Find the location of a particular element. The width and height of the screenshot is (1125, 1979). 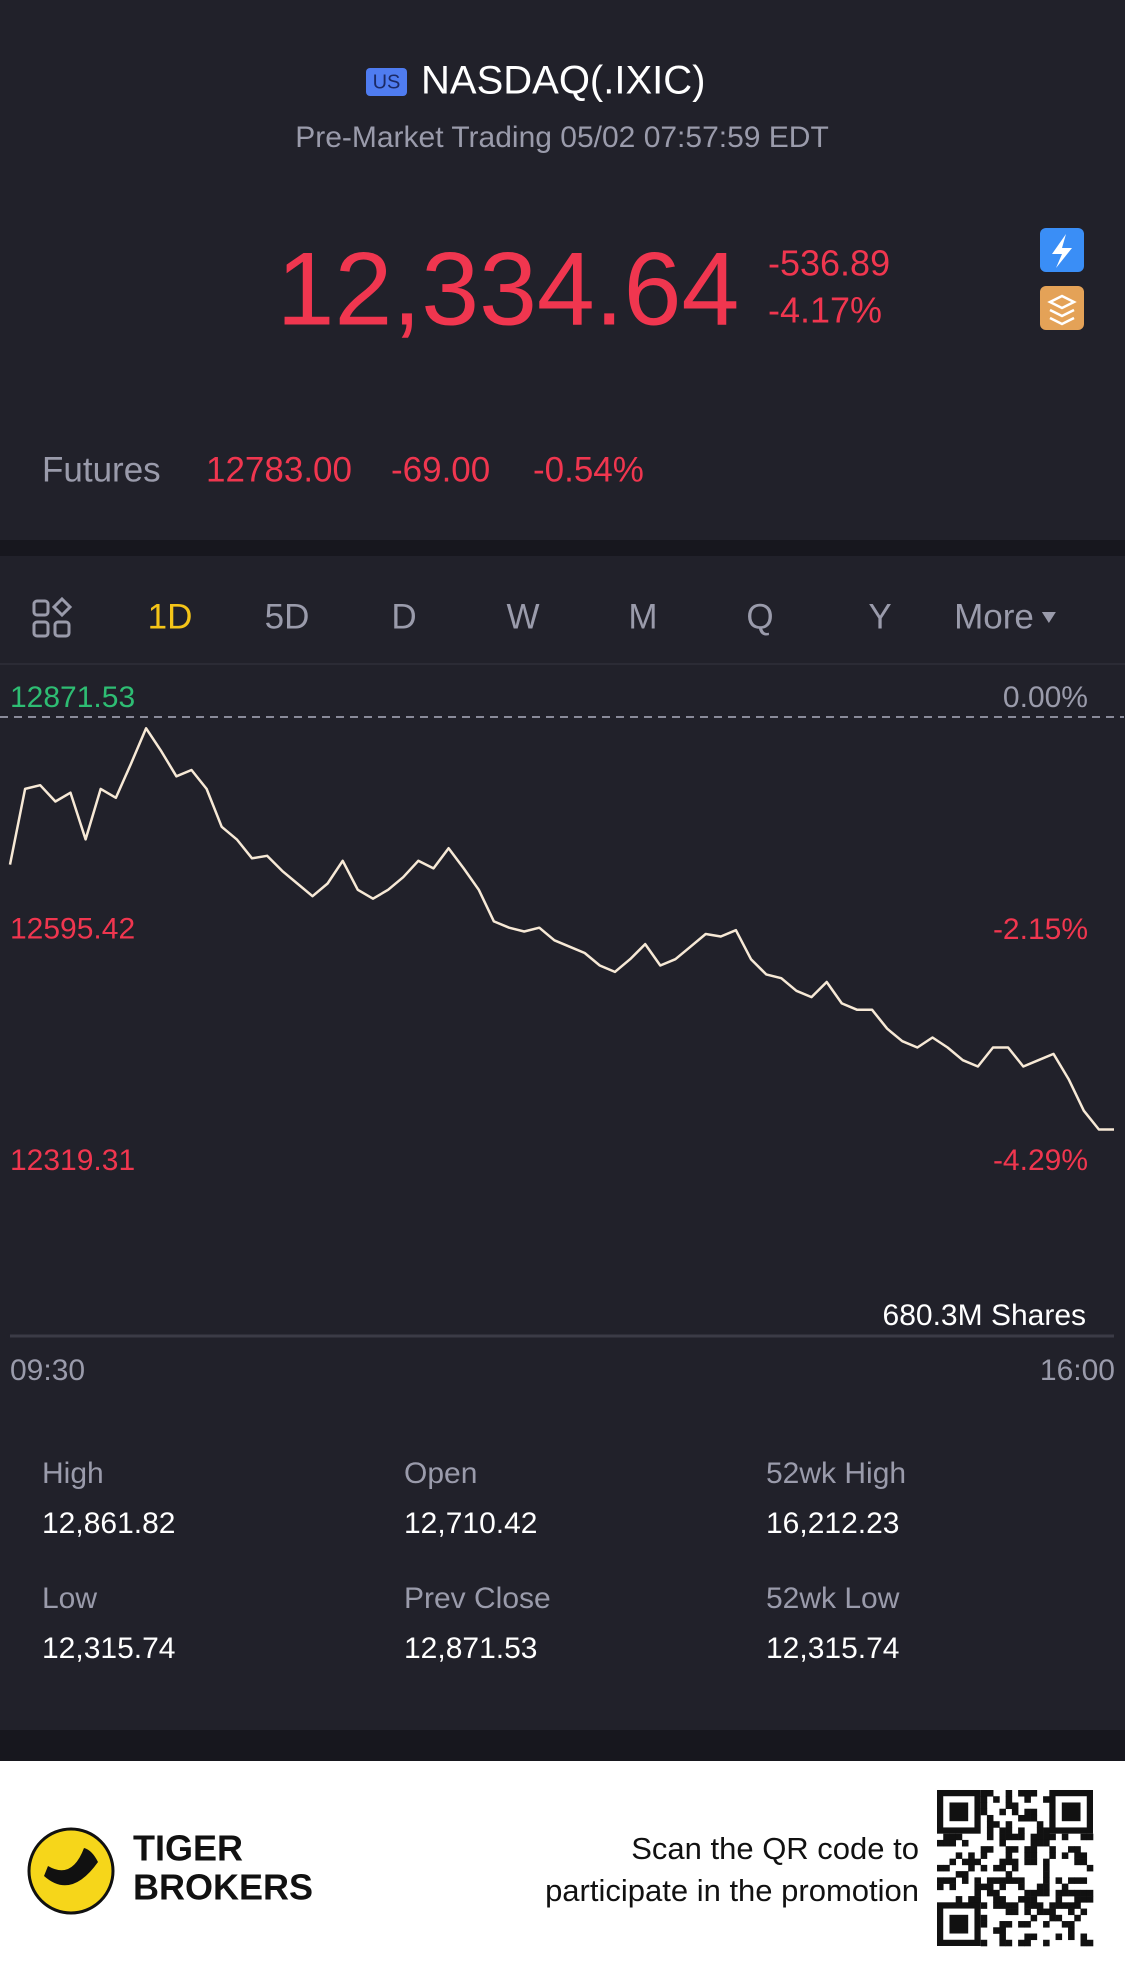

layer-glyph is located at coordinates (1062, 310).